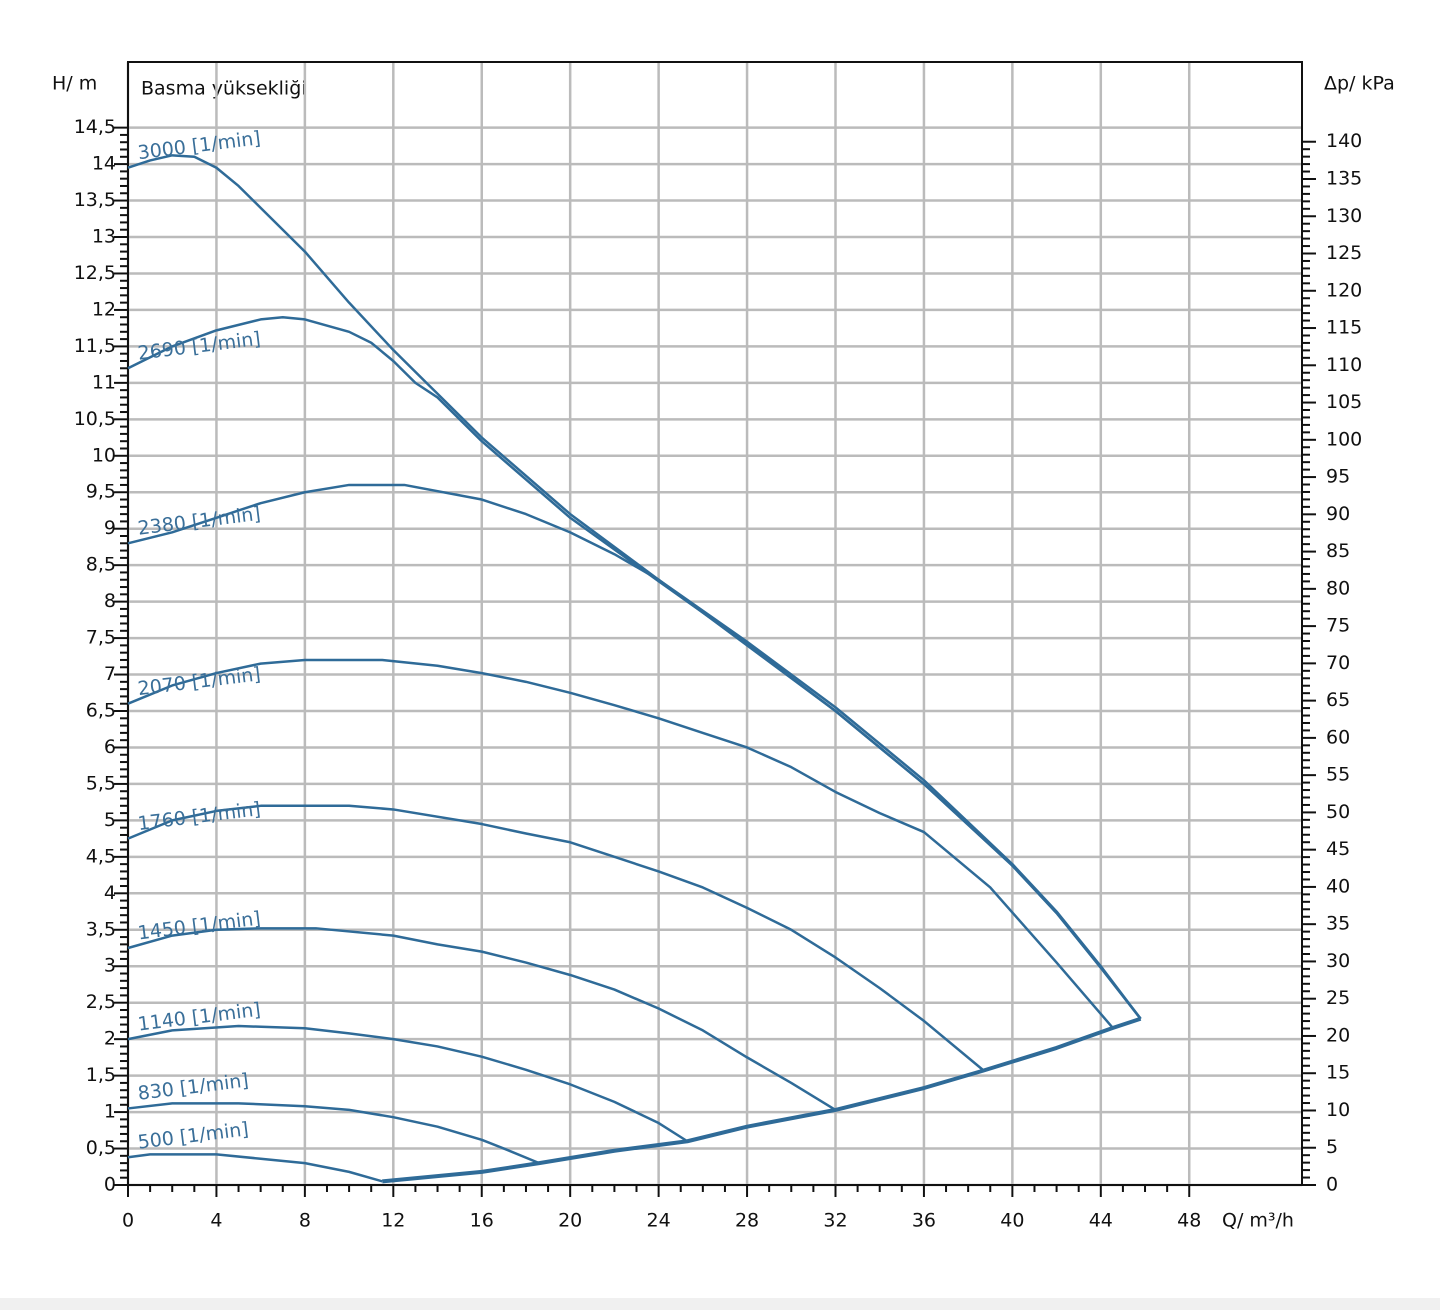  Describe the element at coordinates (95, 127) in the screenshot. I see `y-tick-label: 14,5` at that location.